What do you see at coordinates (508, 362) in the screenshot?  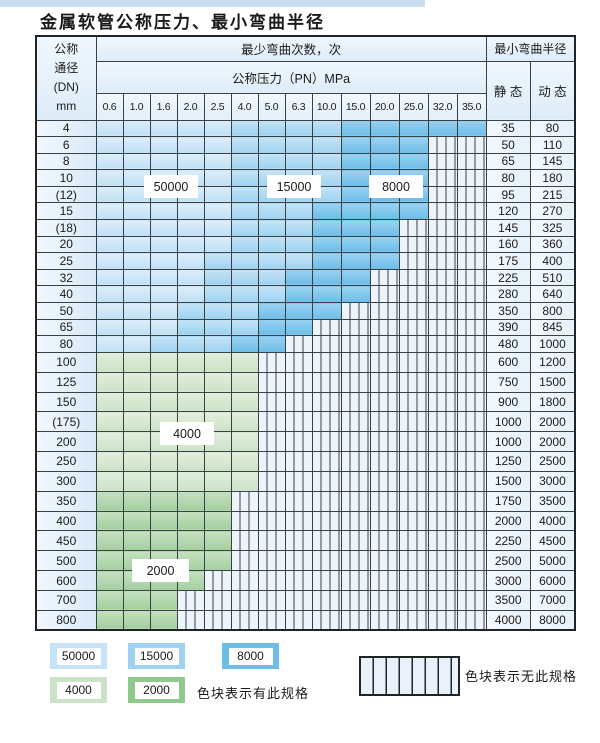 I see `static-radius-cell: 600` at bounding box center [508, 362].